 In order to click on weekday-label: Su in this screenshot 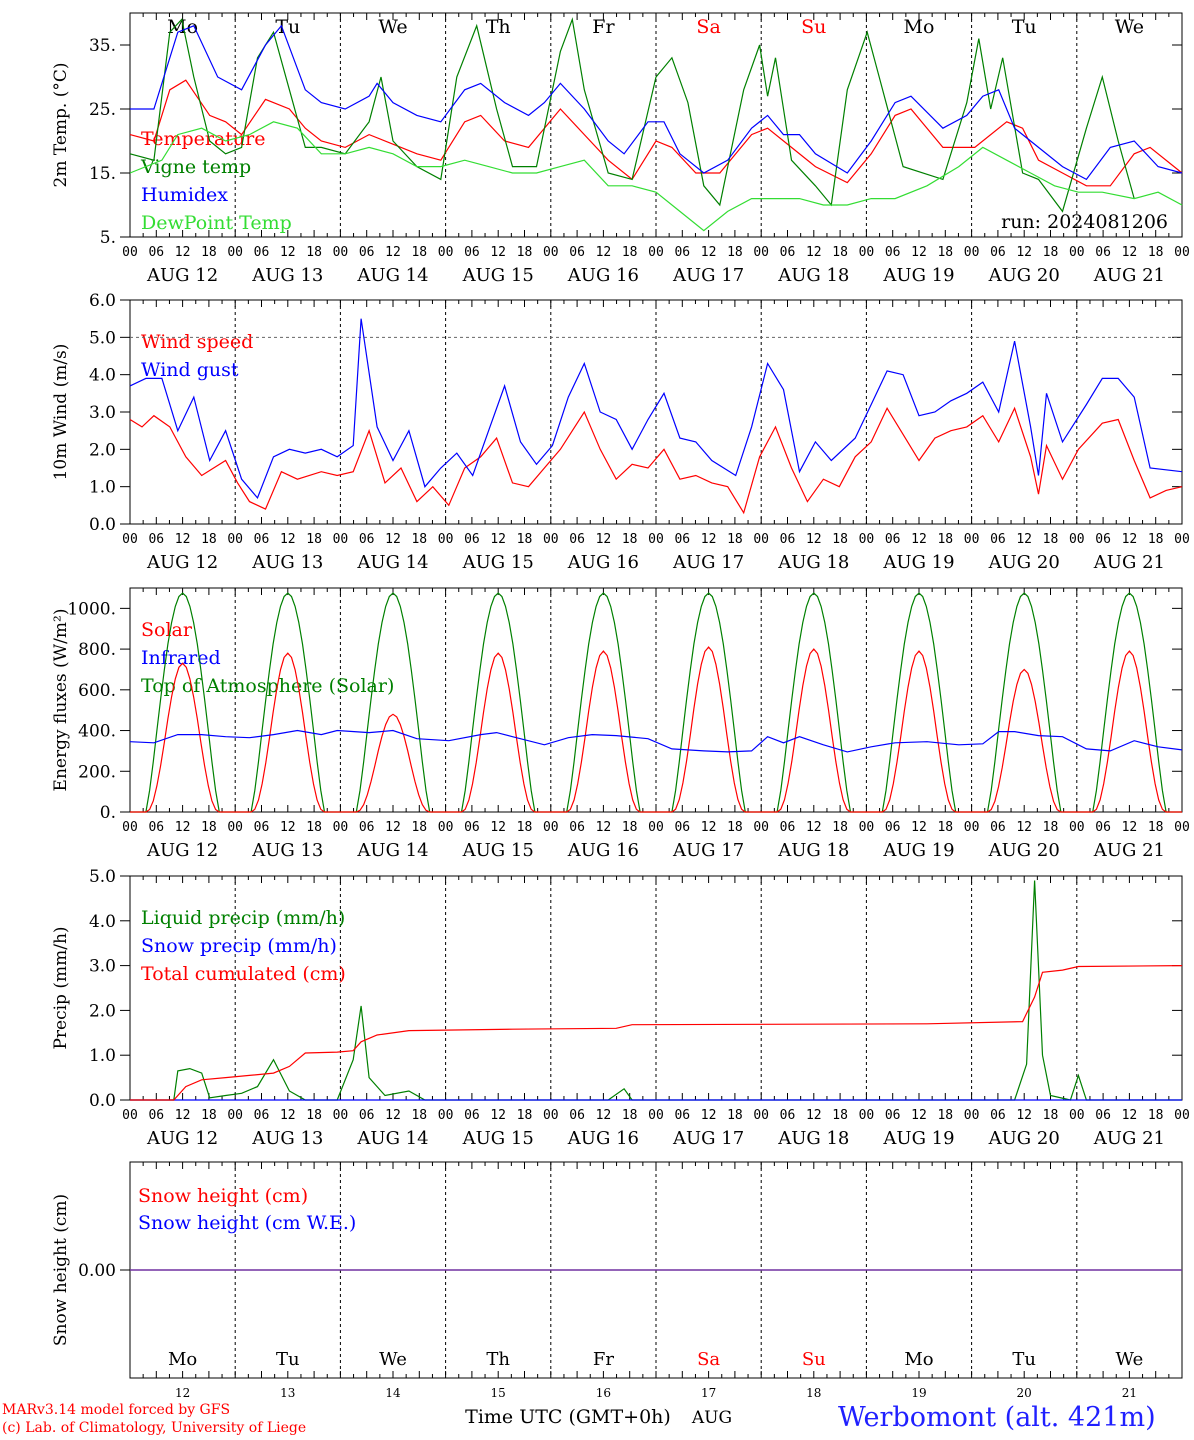, I will do `click(814, 1359)`.